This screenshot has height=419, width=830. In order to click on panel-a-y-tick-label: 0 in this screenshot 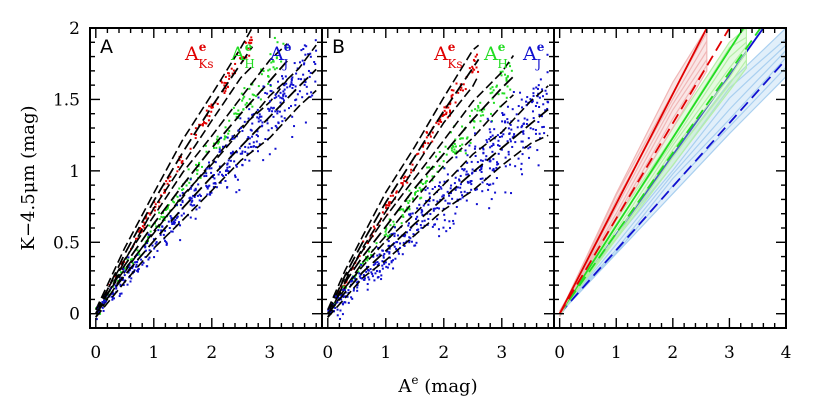, I will do `click(74, 315)`.